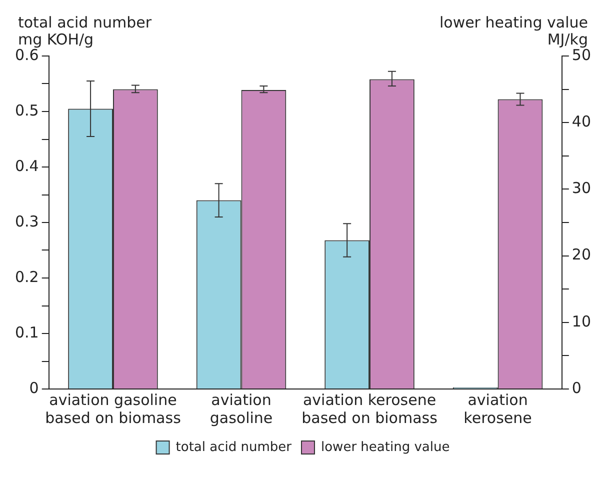  I want to click on legend-label: lower heating value, so click(385, 447).